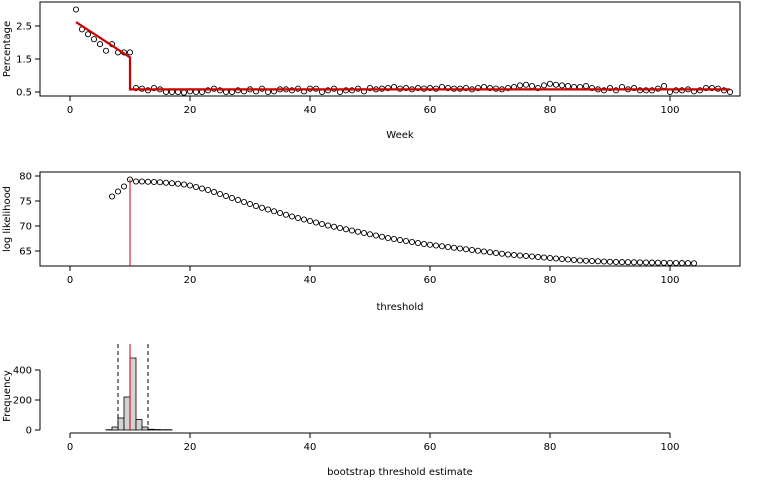 The height and width of the screenshot is (482, 760). Describe the element at coordinates (25, 252) in the screenshot. I see `y-tick-label: 65` at that location.